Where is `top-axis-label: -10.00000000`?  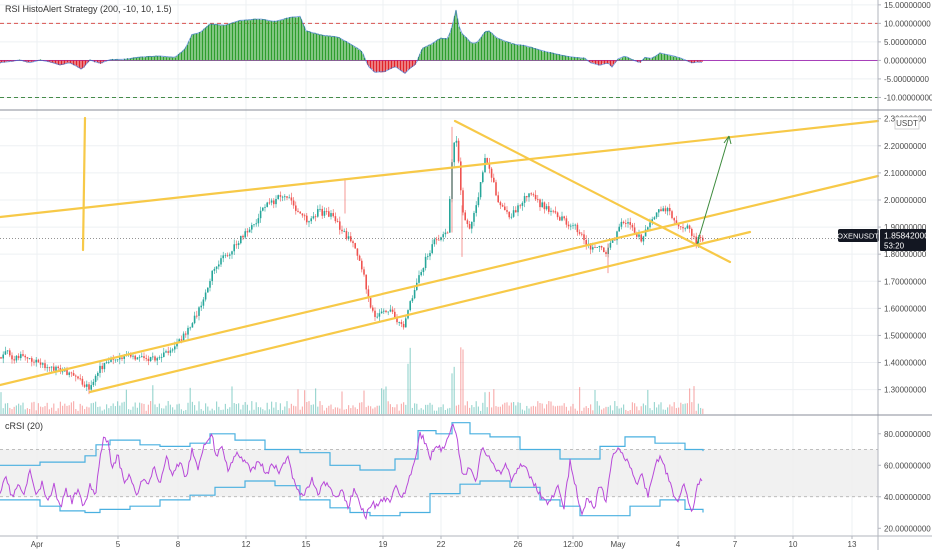 top-axis-label: -10.00000000 is located at coordinates (908, 97).